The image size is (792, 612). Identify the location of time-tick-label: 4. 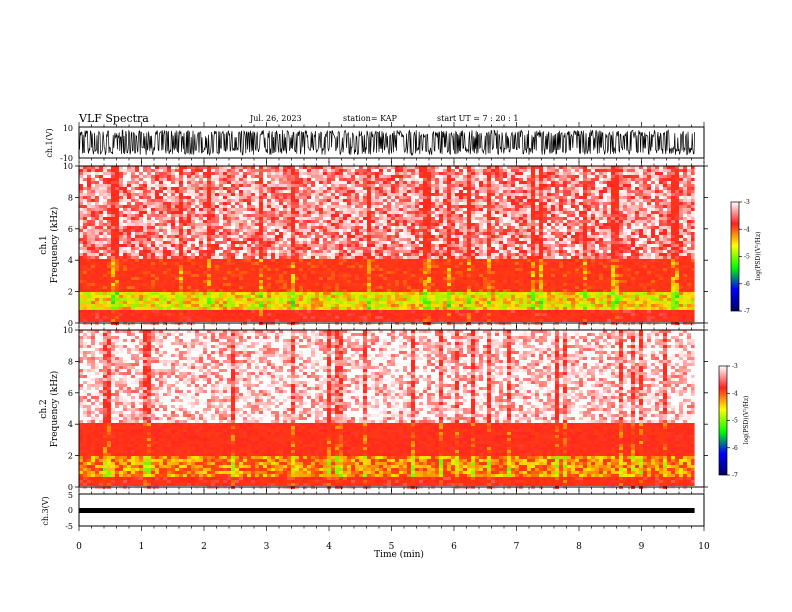
(329, 547).